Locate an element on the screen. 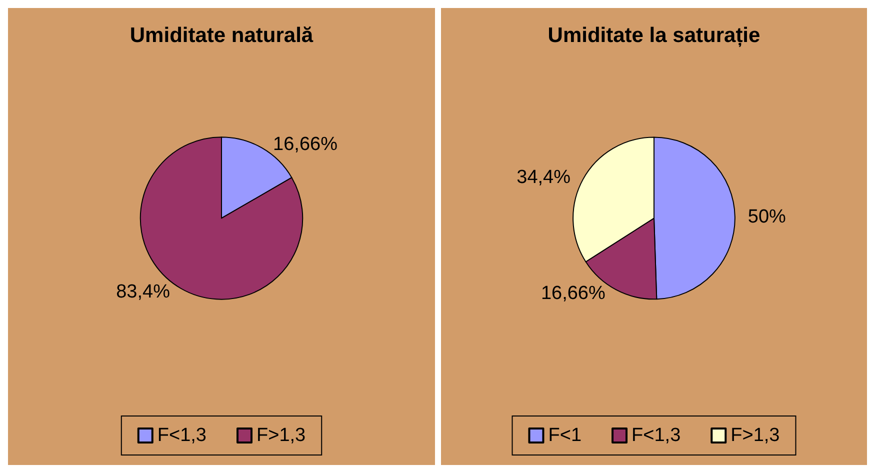 The width and height of the screenshot is (875, 473). data-label: 34,4% is located at coordinates (543, 177).